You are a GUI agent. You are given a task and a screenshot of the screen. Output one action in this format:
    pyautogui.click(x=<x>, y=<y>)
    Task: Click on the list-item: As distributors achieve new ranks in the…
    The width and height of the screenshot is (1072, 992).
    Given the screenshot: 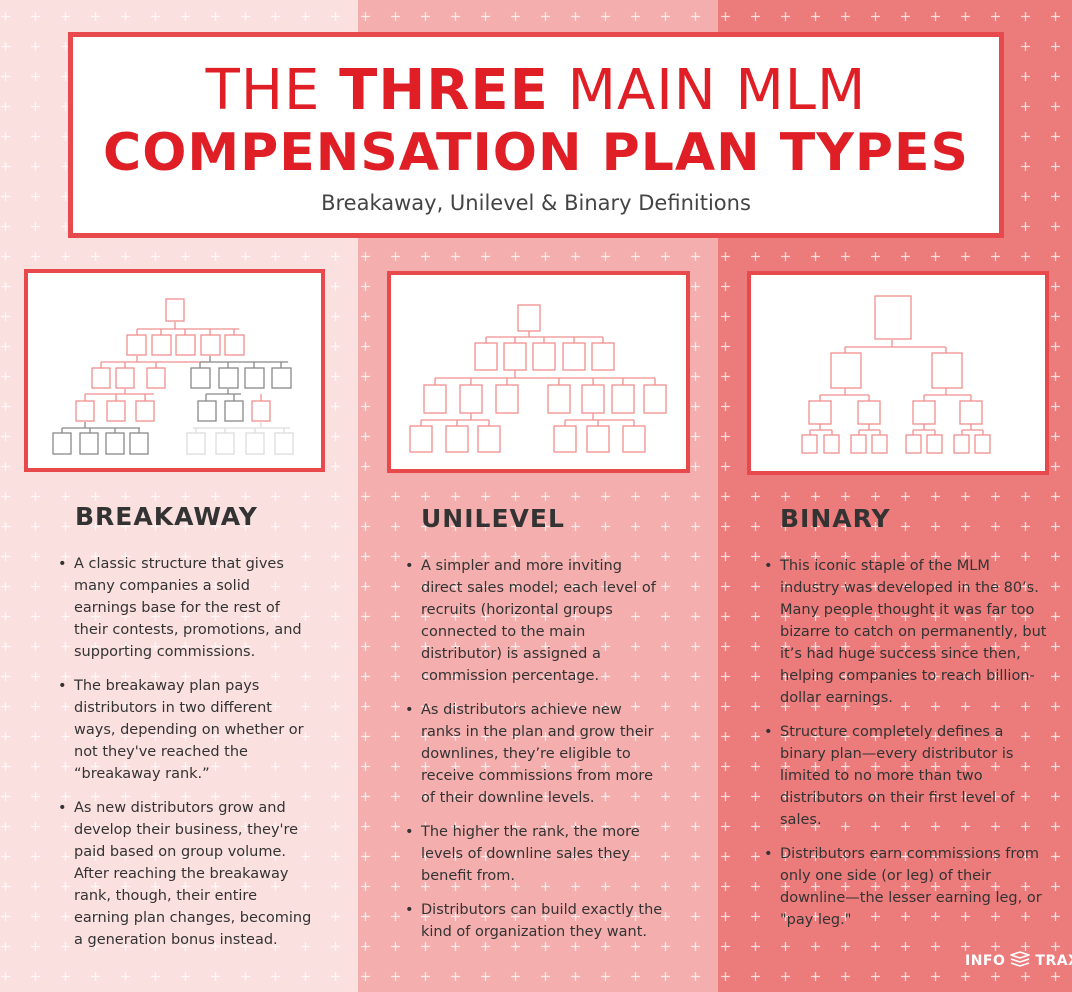 What is the action you would take?
    pyautogui.click(x=535, y=754)
    